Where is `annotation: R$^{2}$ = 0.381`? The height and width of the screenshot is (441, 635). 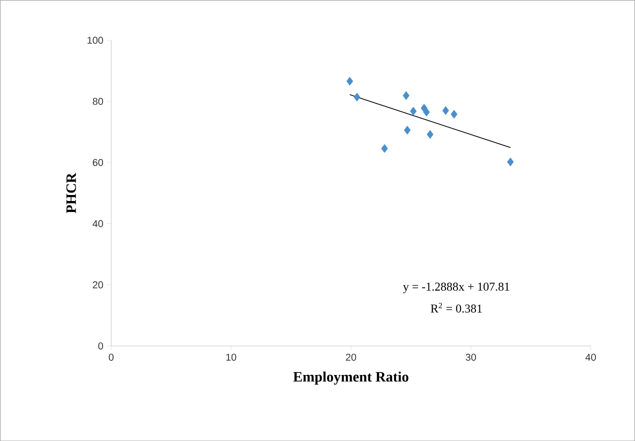
annotation: R$^{2}$ = 0.381 is located at coordinates (456, 307).